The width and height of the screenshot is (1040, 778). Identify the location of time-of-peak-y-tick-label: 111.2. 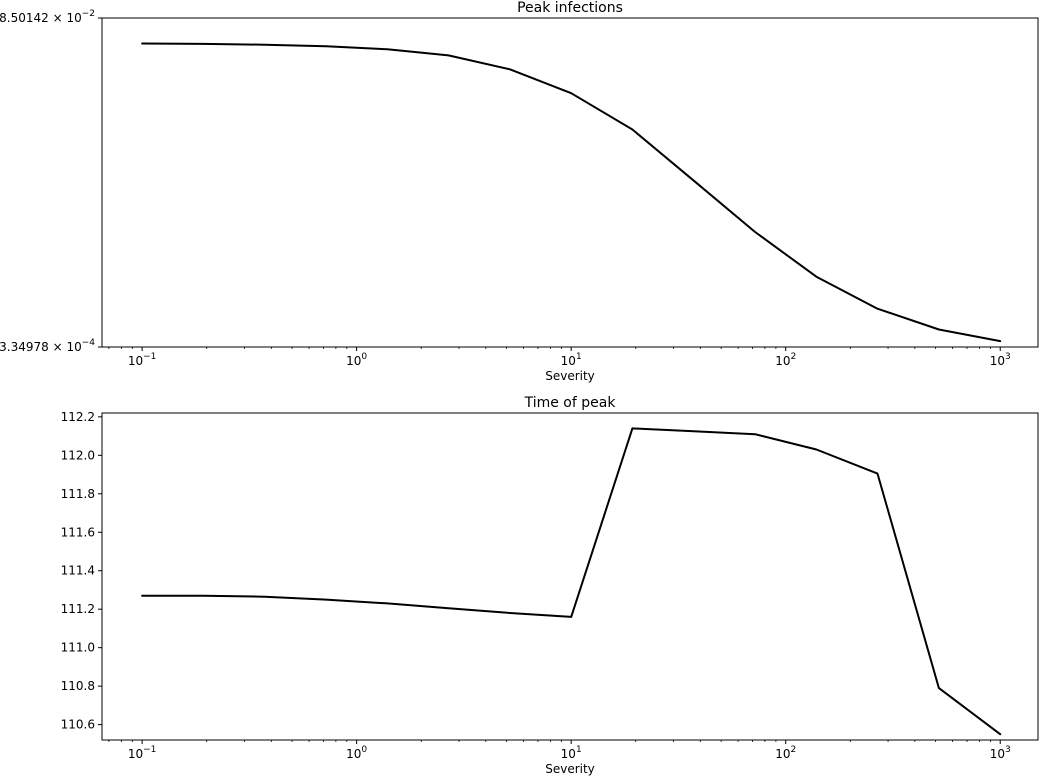
(78, 609).